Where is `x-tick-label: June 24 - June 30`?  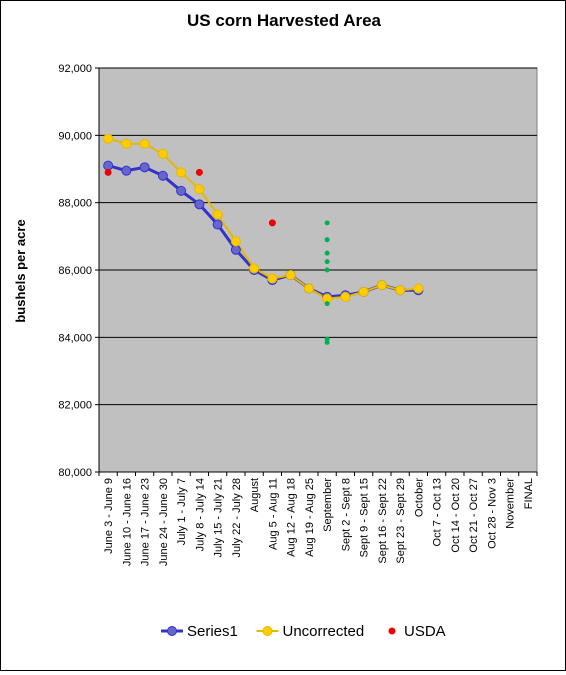 x-tick-label: June 24 - June 30 is located at coordinates (164, 522).